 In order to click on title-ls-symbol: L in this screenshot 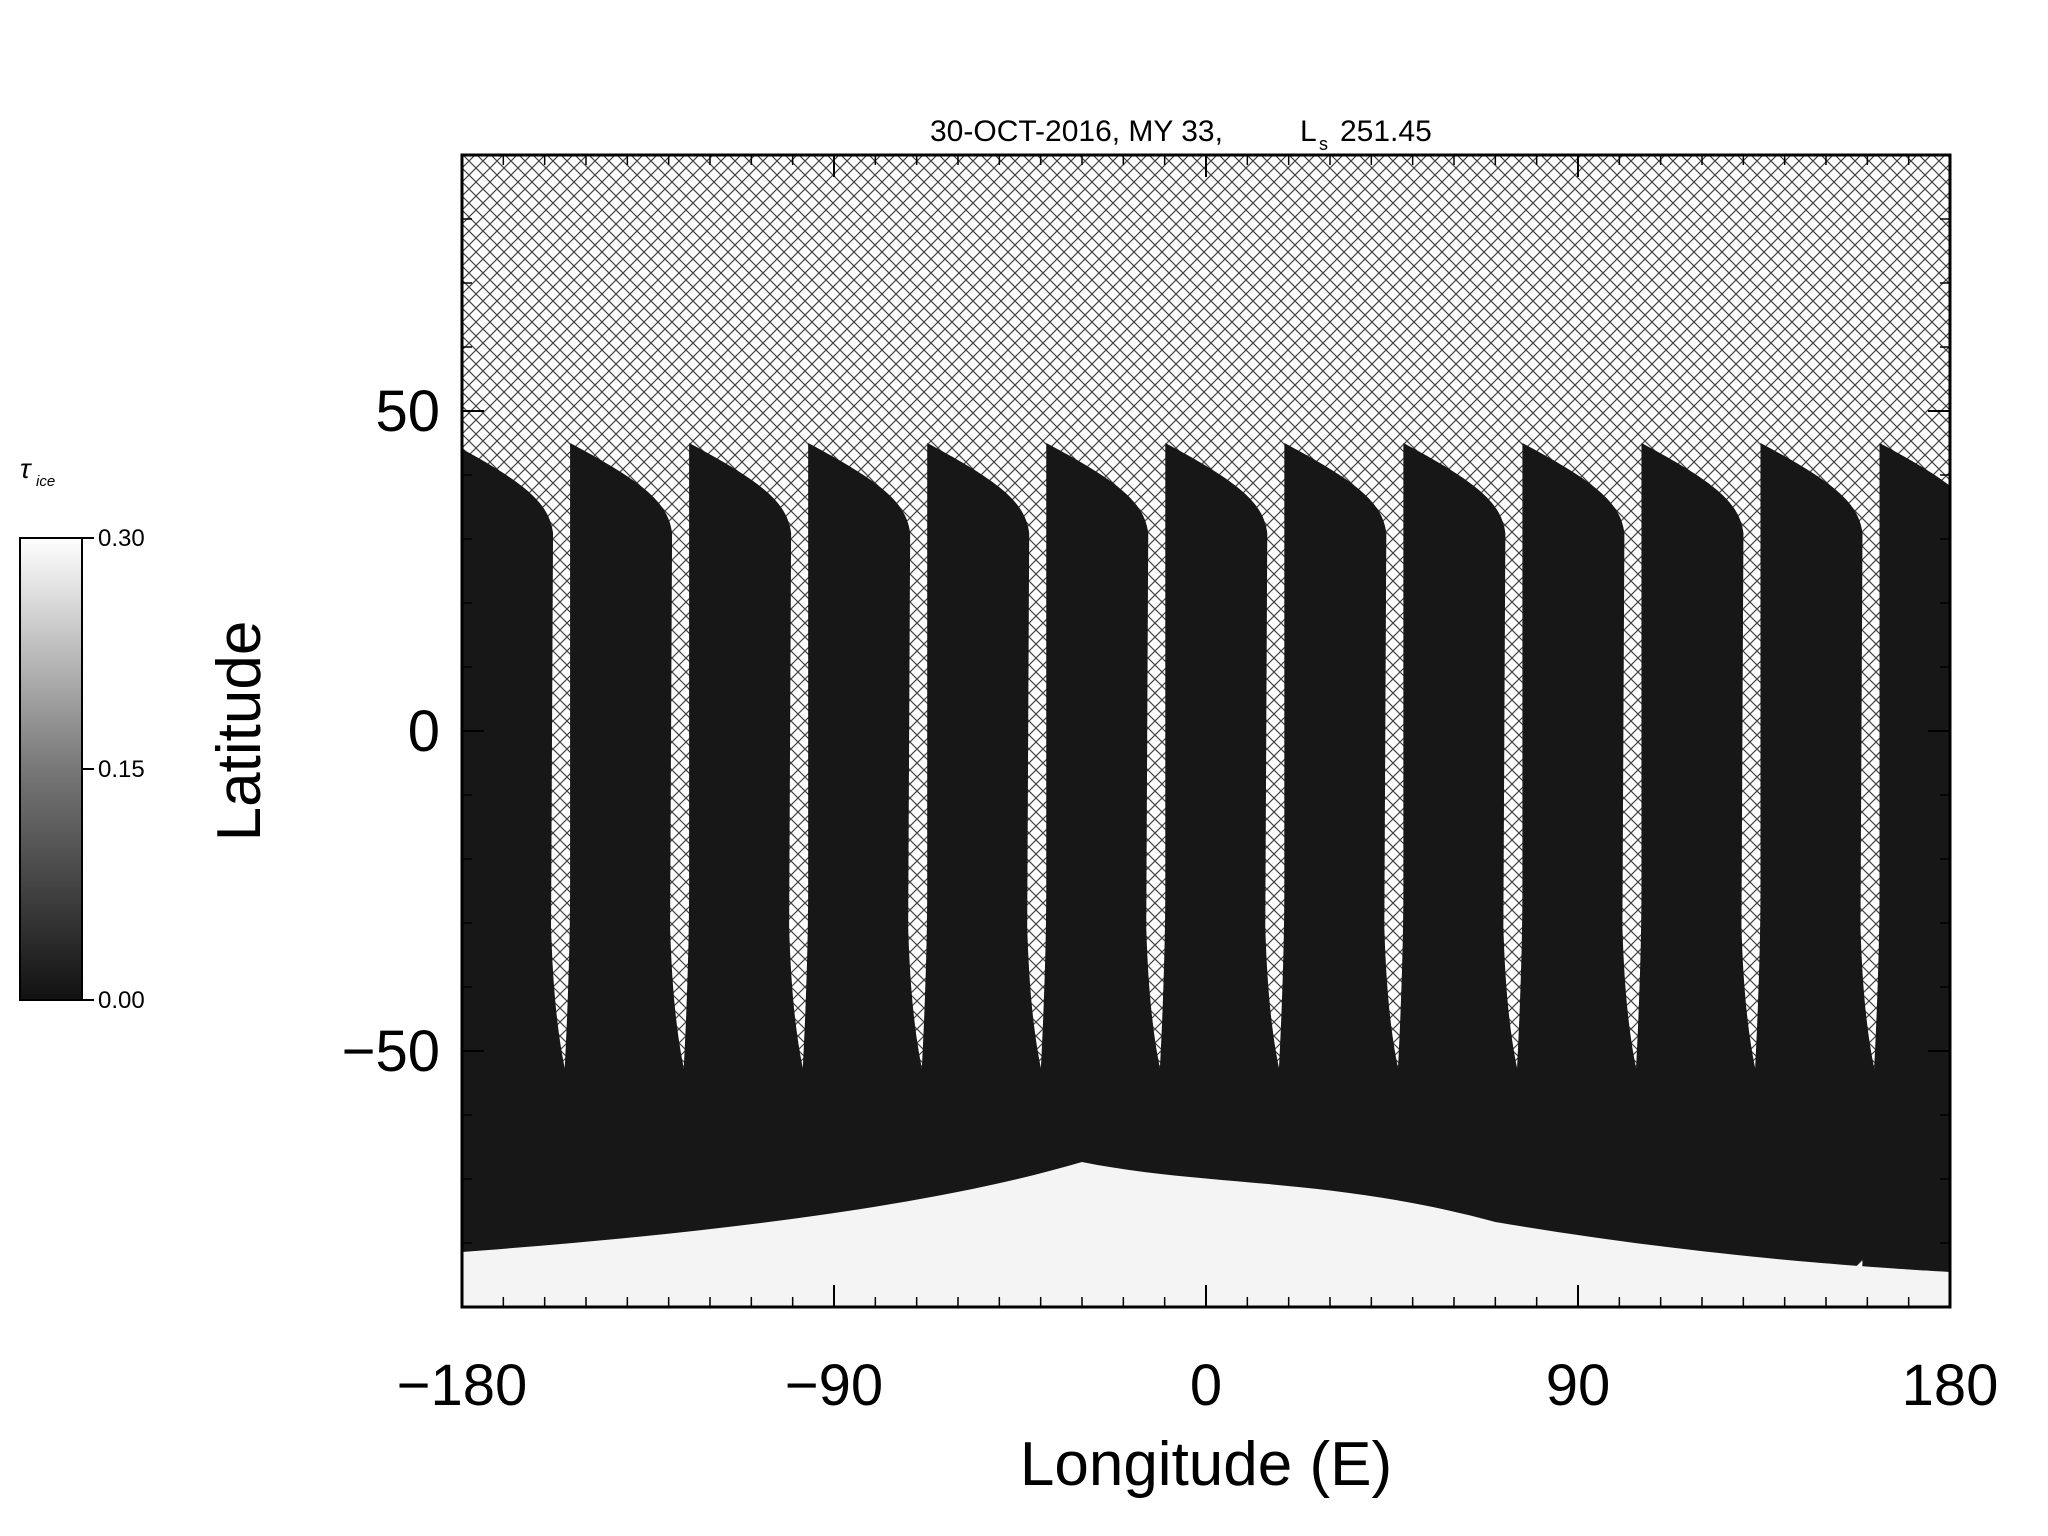, I will do `click(1308, 131)`.